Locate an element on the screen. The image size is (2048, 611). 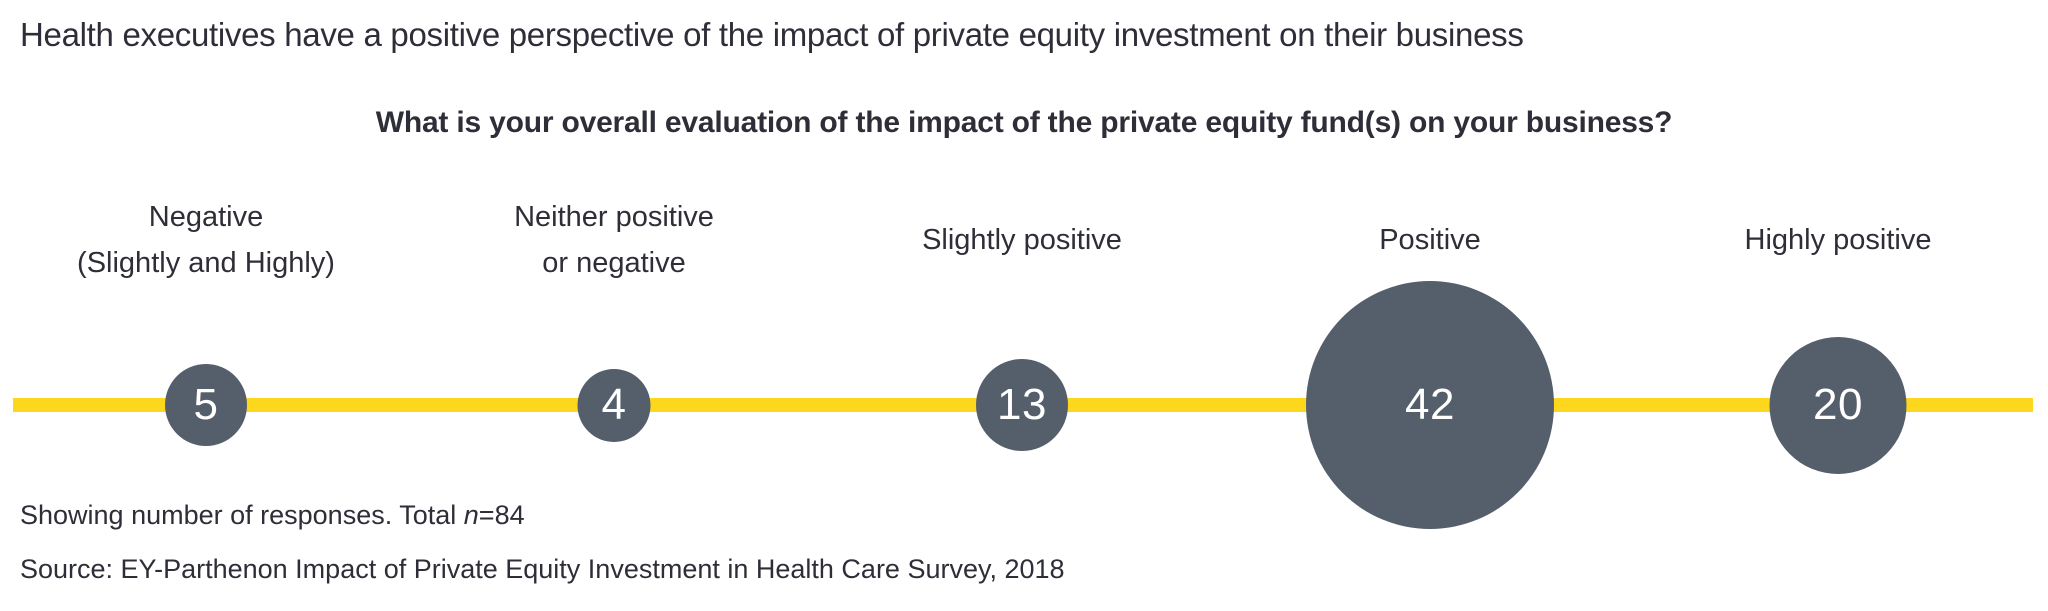
response-bubble: 5 is located at coordinates (206, 405).